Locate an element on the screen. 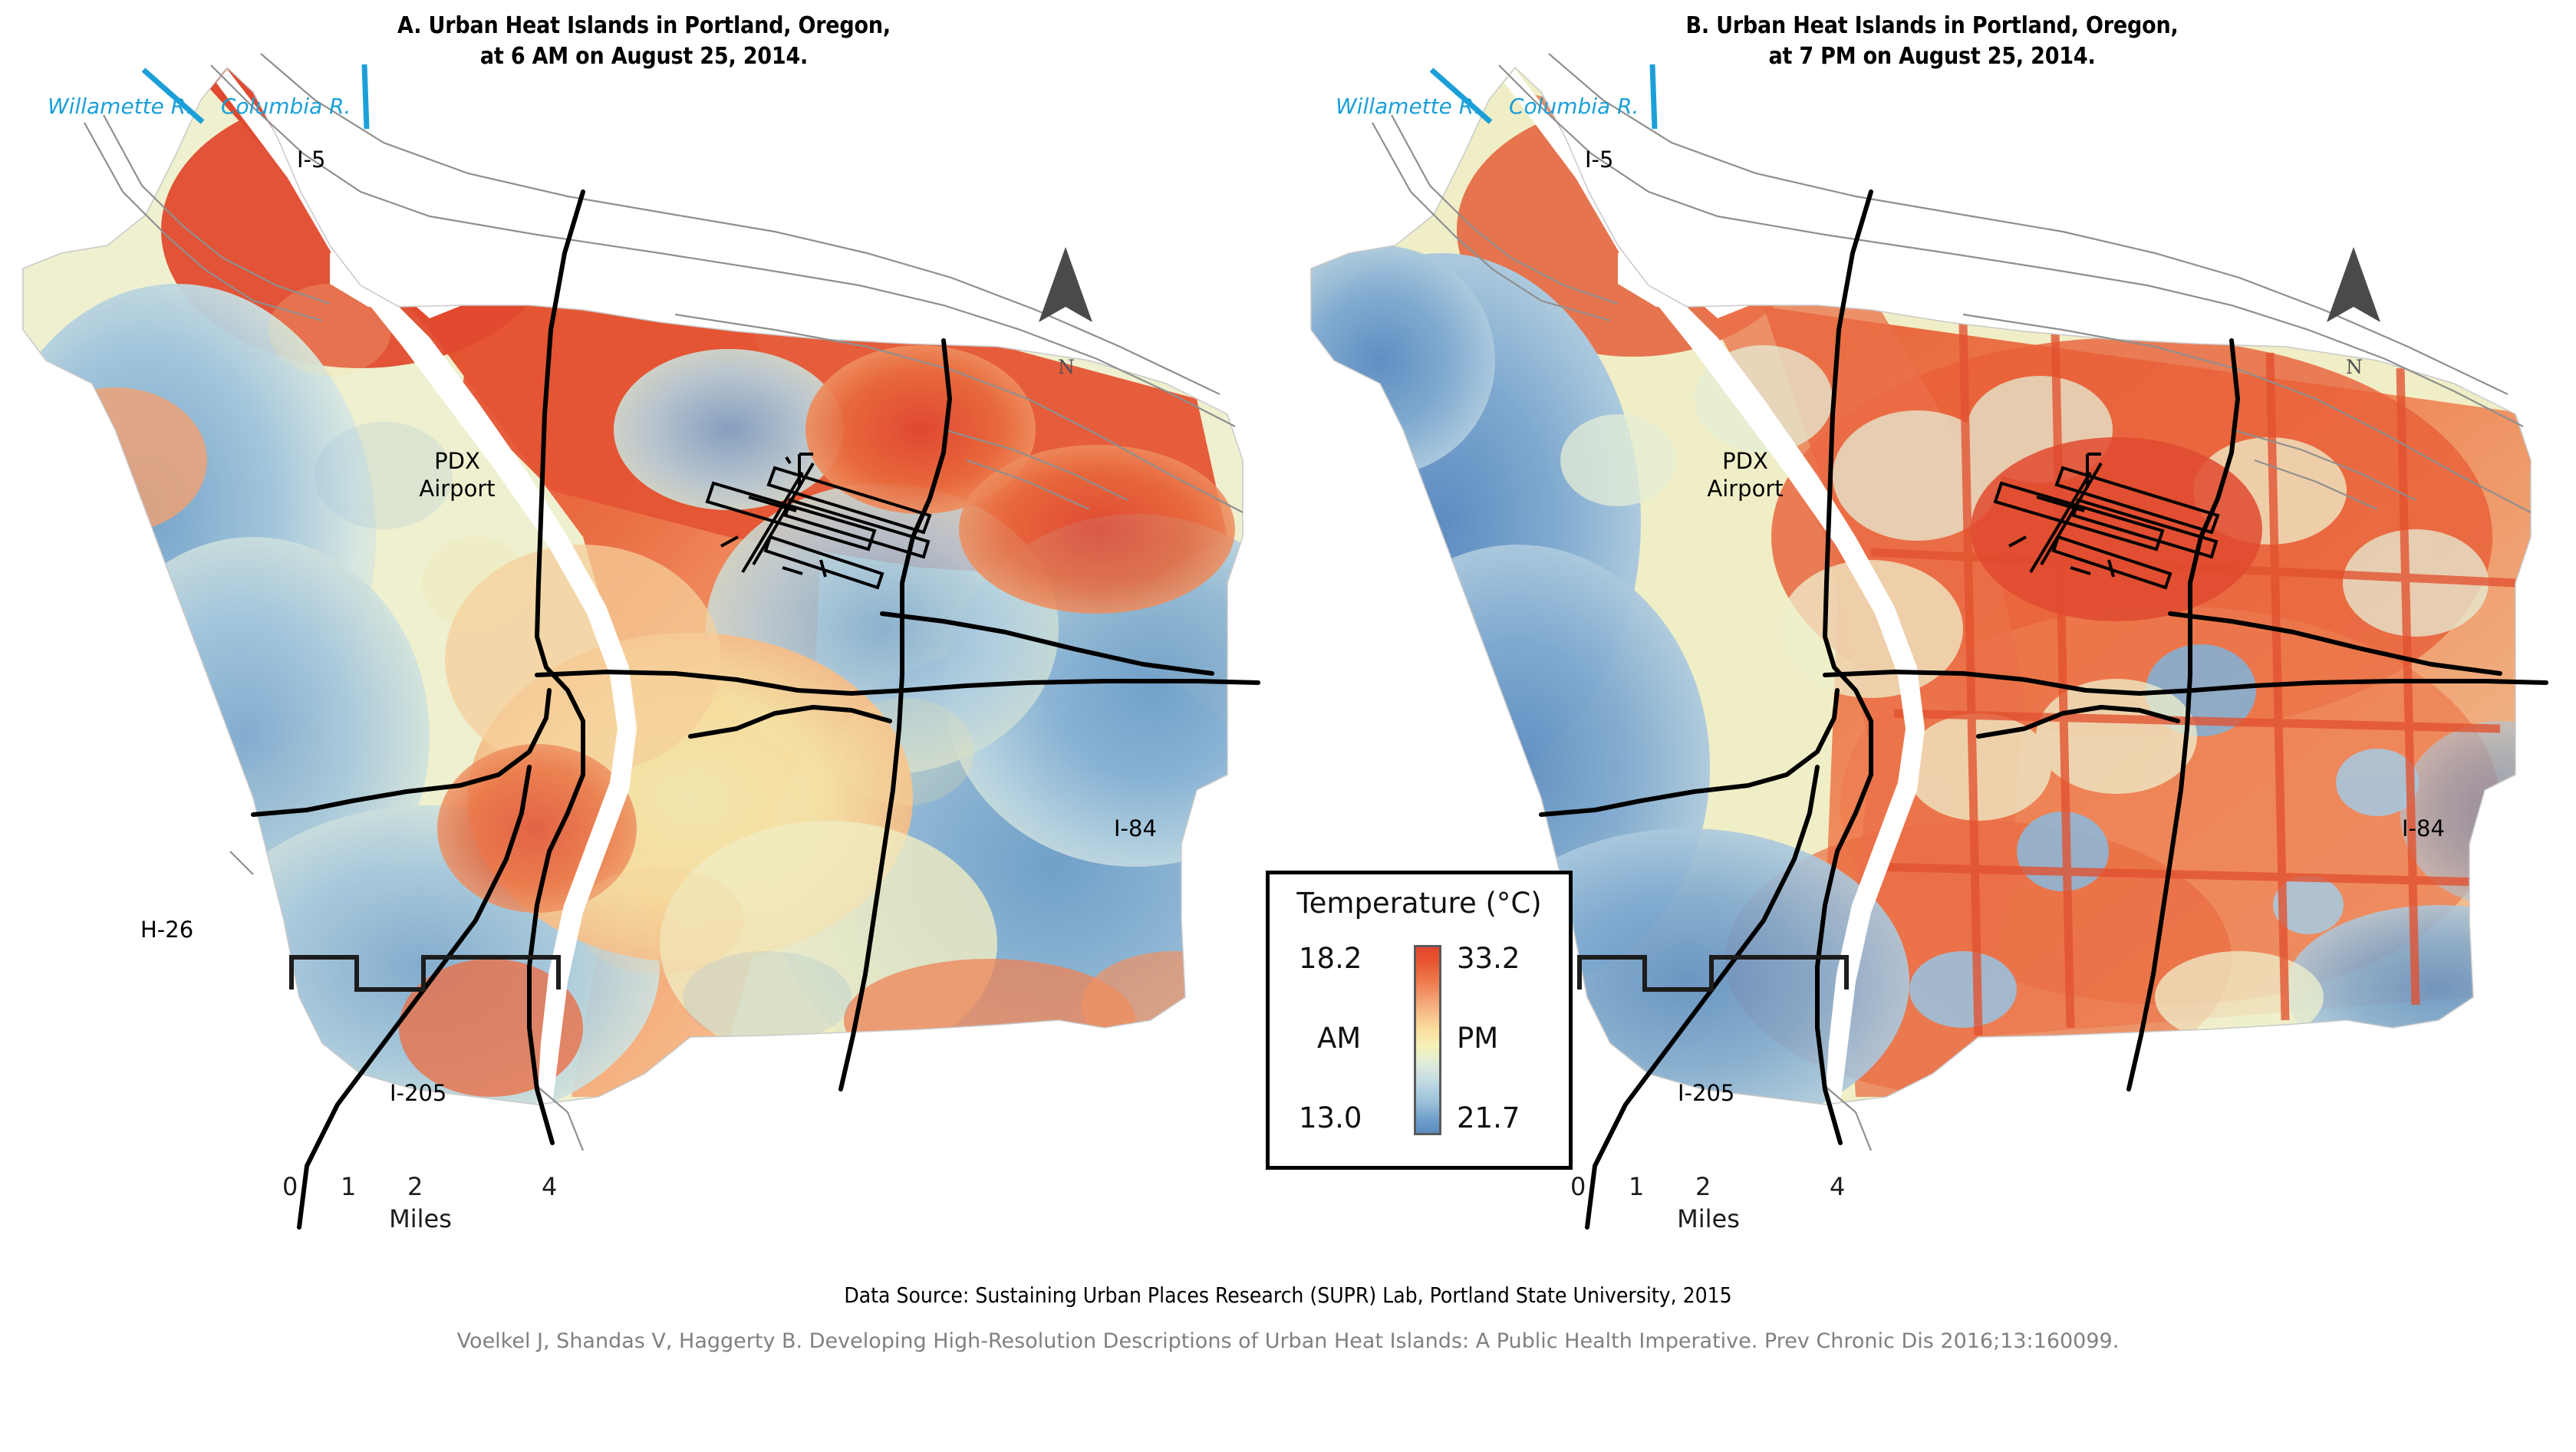 This screenshot has width=2576, height=1452. label-columbia-river-b: Columbia R. is located at coordinates (1574, 106).